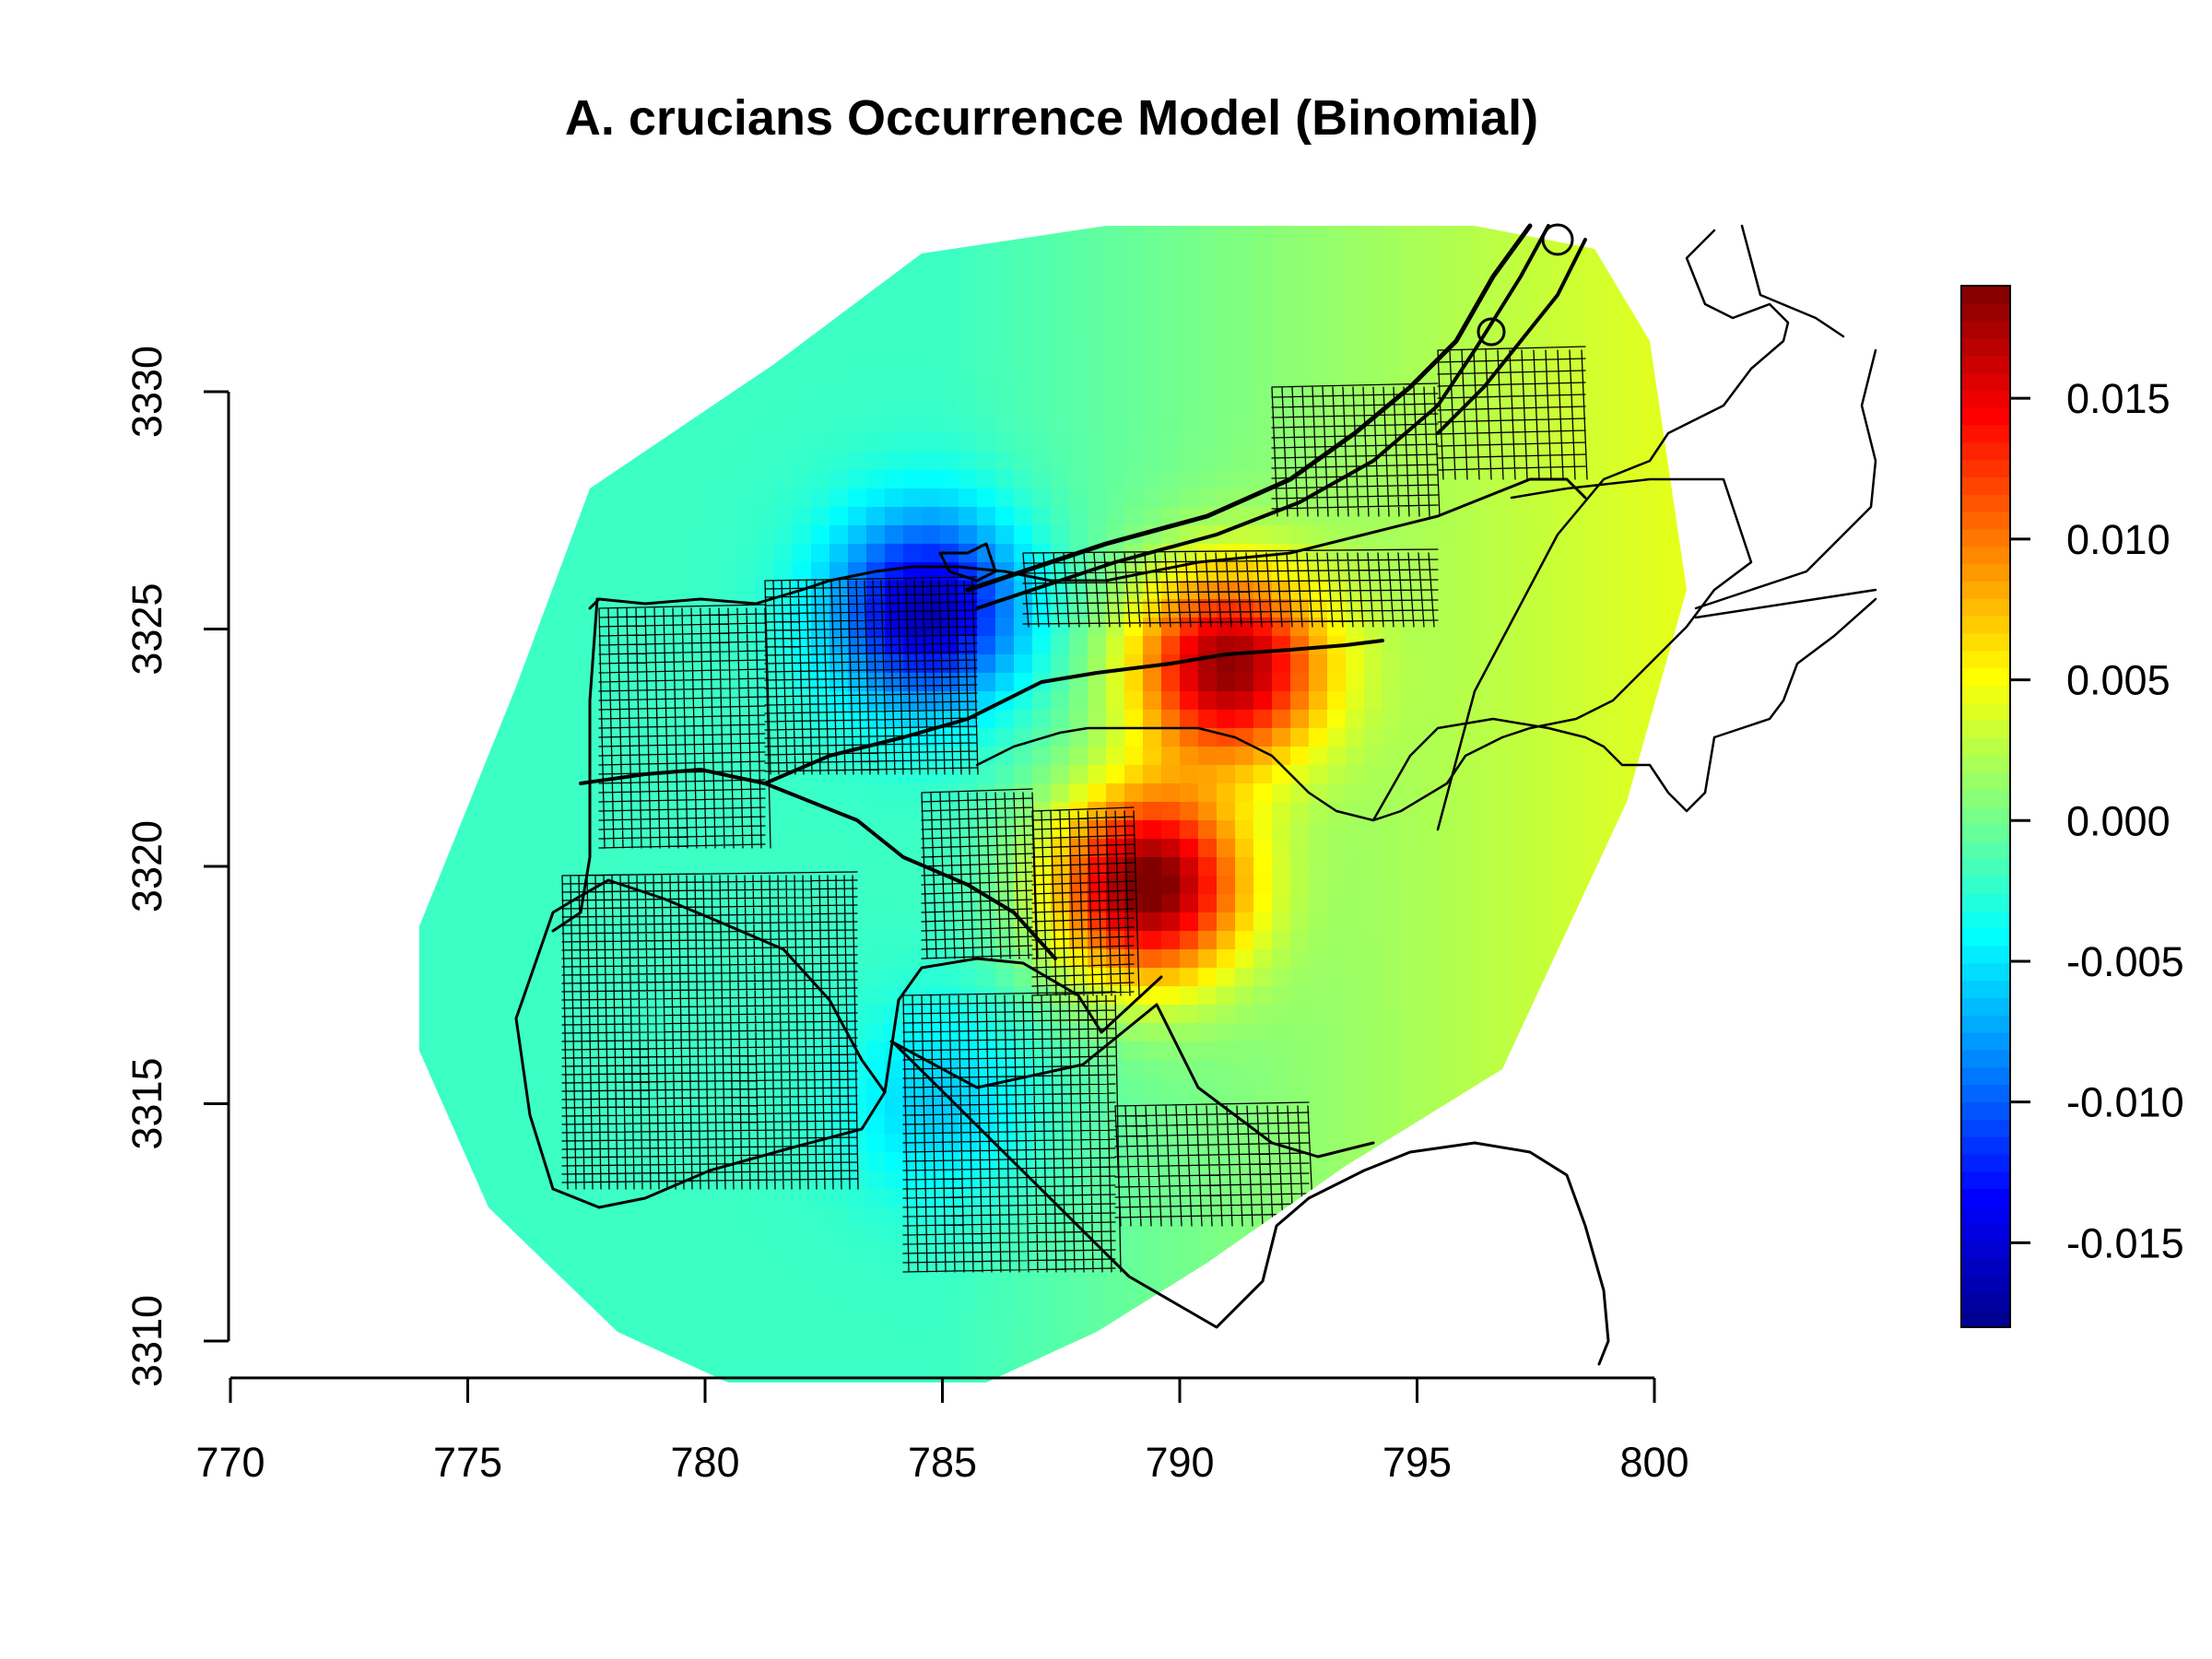 This screenshot has width=2212, height=1659. Describe the element at coordinates (2118, 680) in the screenshot. I see `colorbar-tick-label: 0.005` at that location.